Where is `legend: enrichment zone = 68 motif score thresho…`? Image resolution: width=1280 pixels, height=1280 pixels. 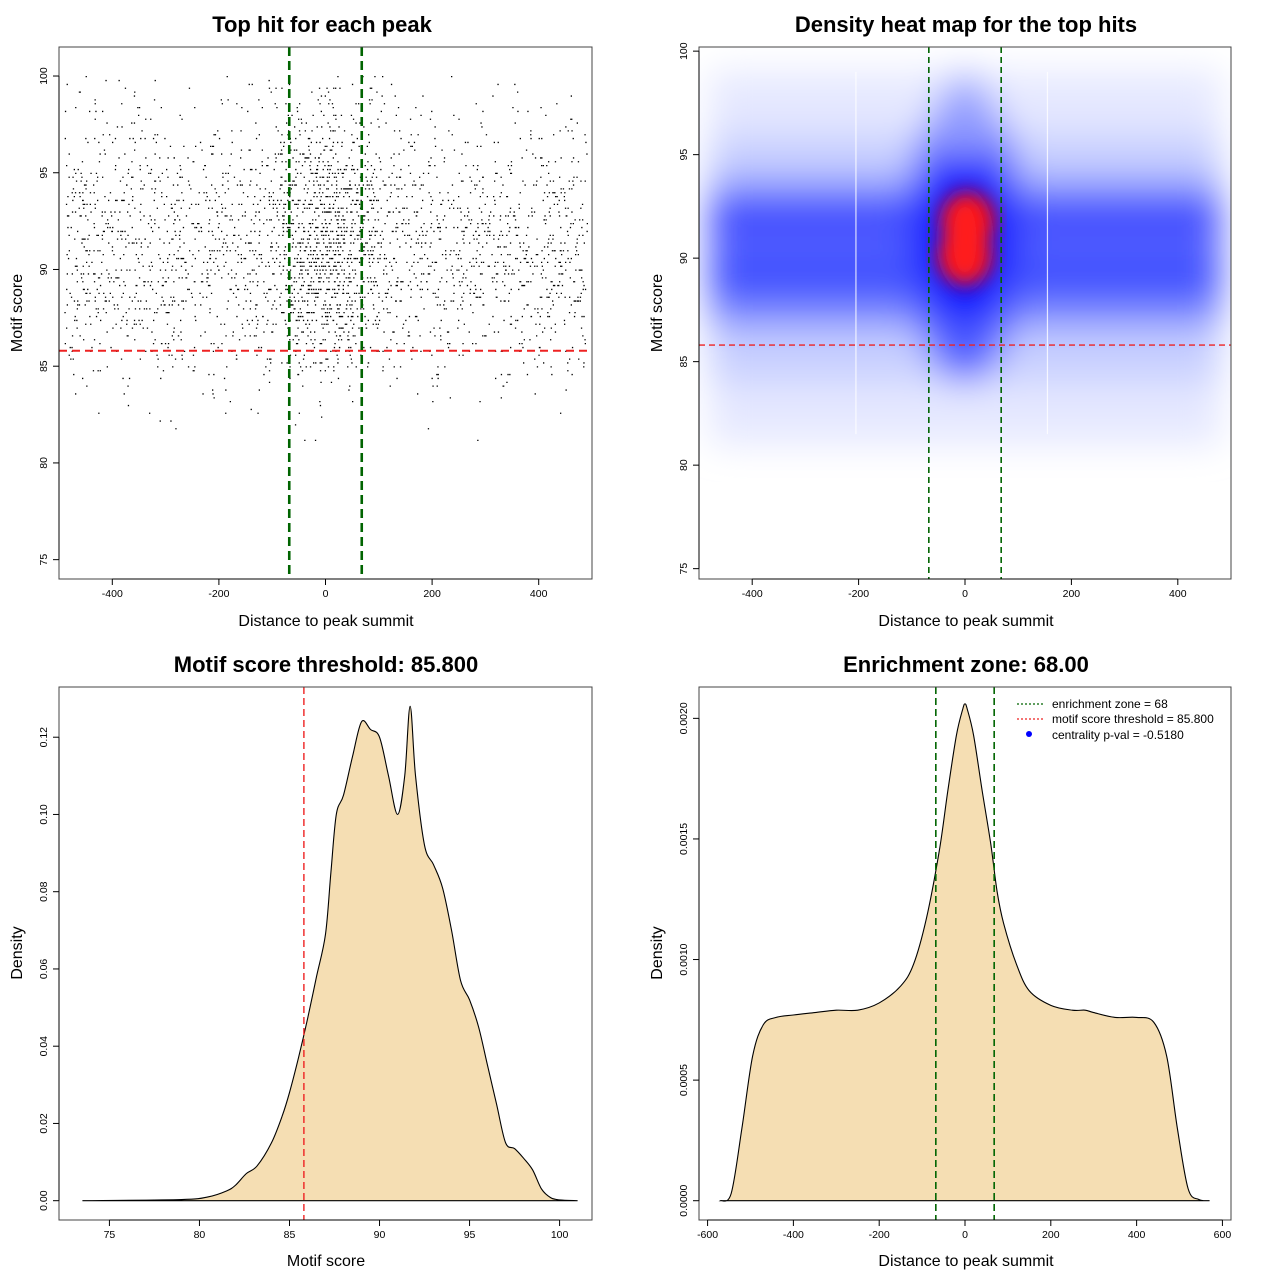 legend: enrichment zone = 68 motif score thresho… is located at coordinates (1115, 719).